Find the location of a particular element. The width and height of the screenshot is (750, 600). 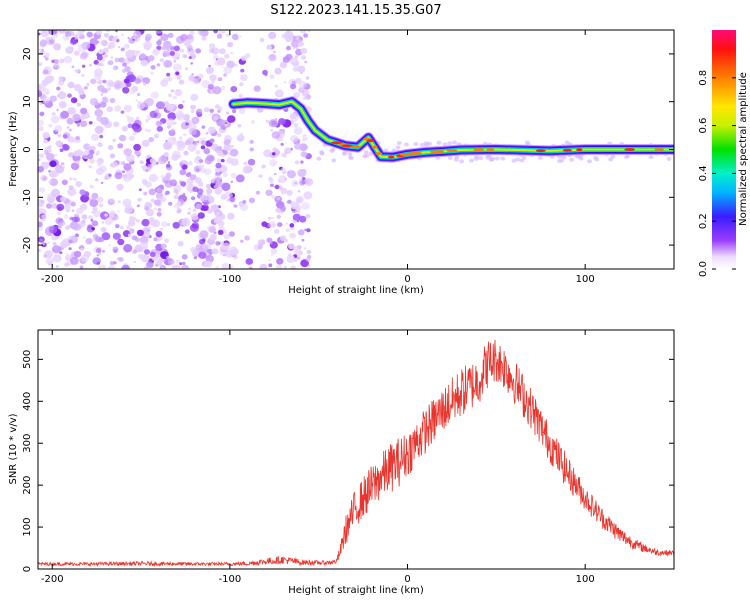

signal-hotspot is located at coordinates (659, 149).